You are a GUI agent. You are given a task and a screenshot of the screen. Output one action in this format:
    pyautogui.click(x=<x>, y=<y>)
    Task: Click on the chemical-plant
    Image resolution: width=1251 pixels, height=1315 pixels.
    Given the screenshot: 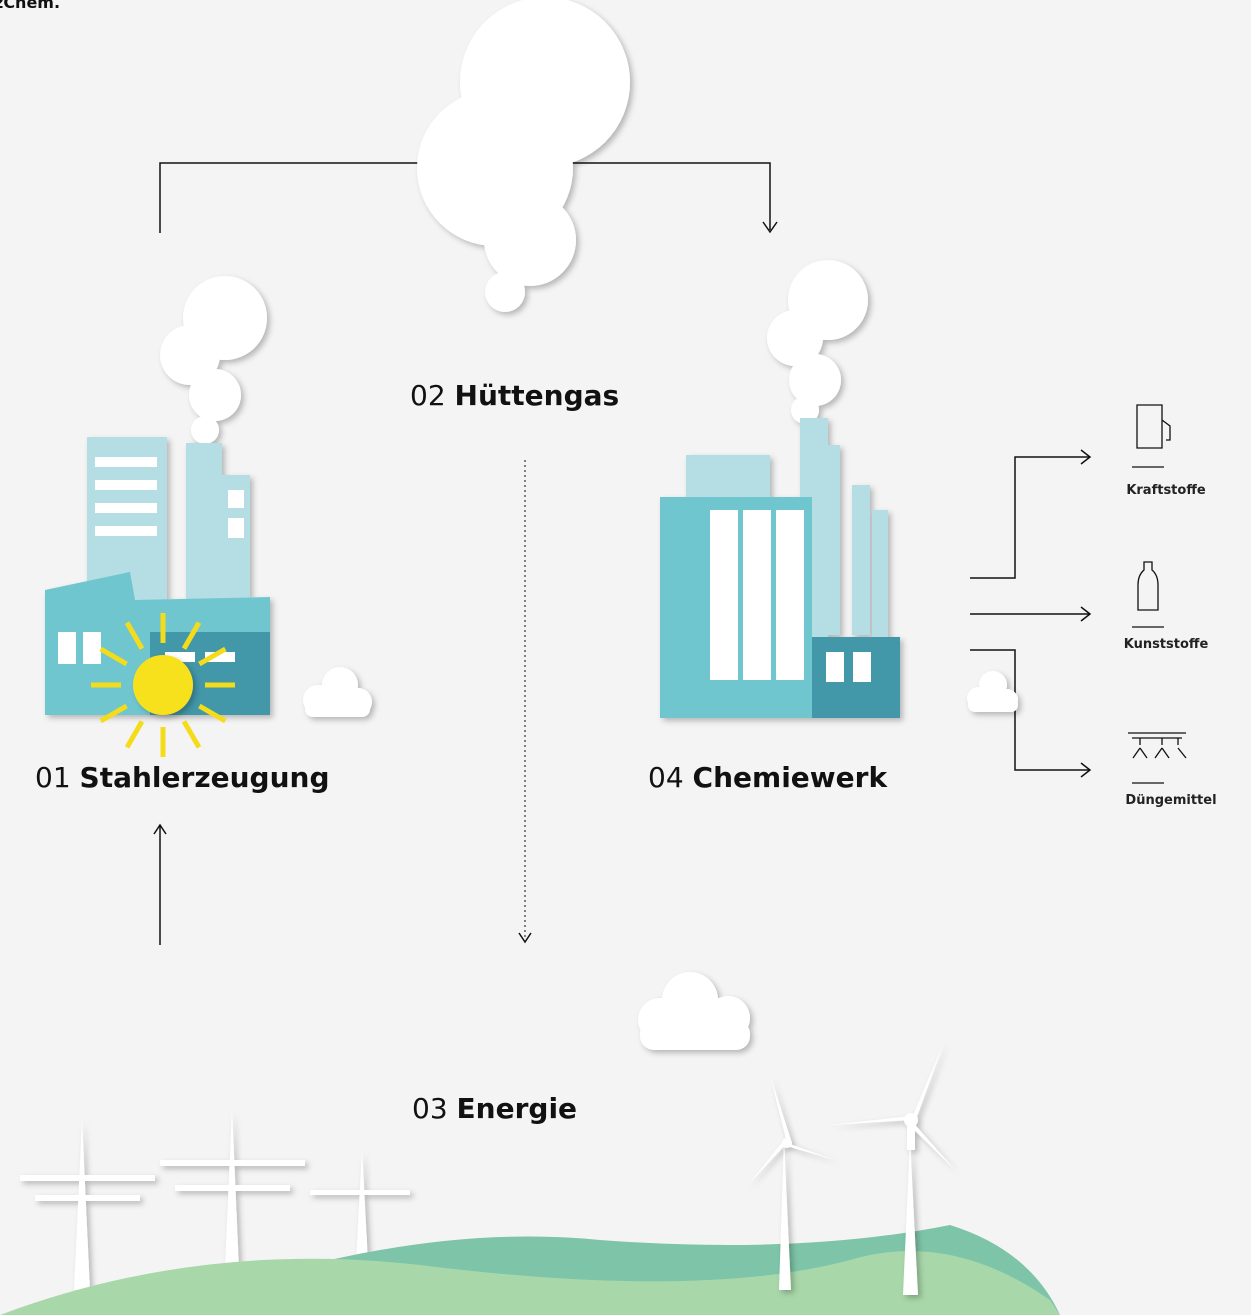 What is the action you would take?
    pyautogui.click(x=780, y=489)
    